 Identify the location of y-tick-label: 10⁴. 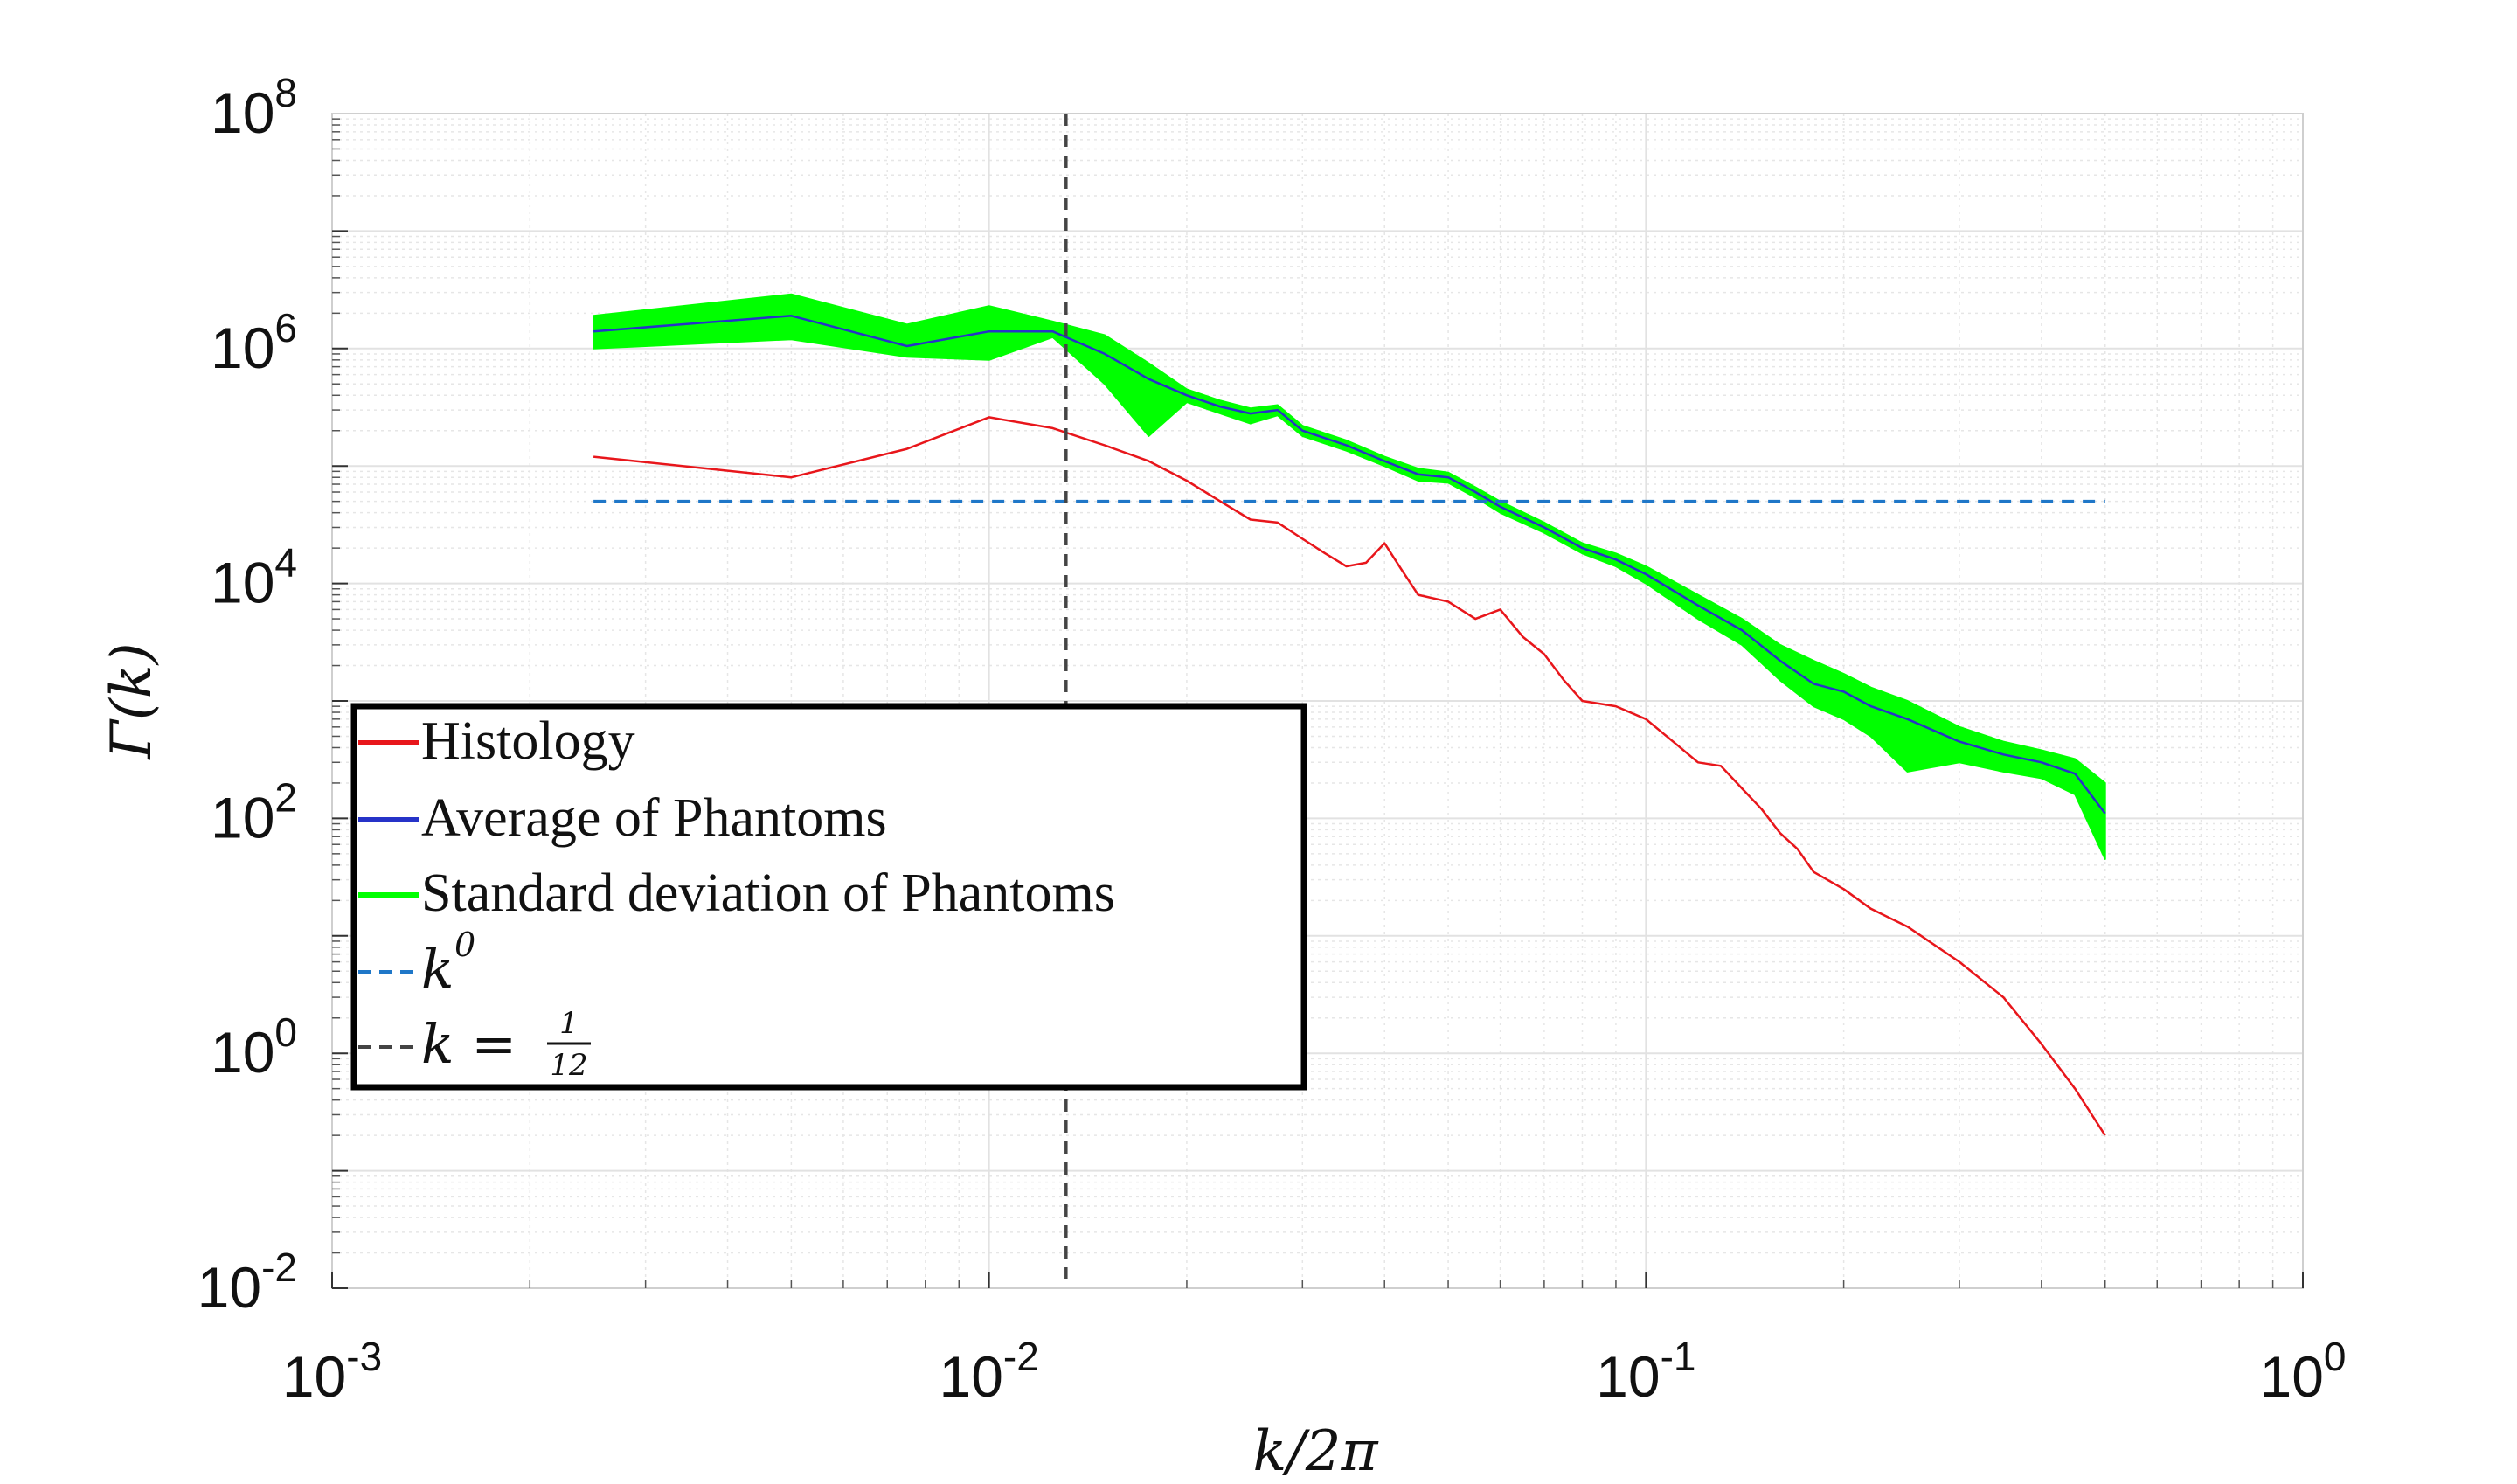
(254, 577).